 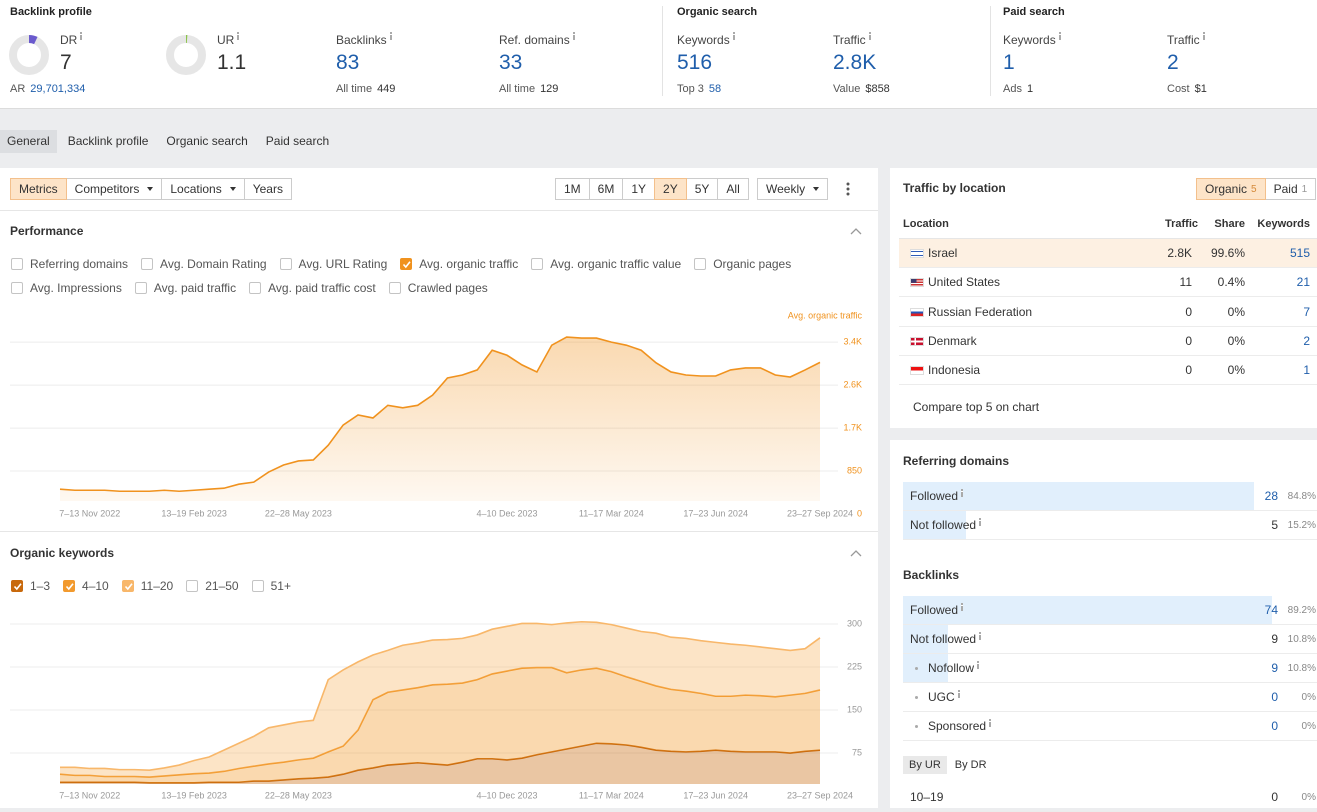 I want to click on range-button: All, so click(x=733, y=189).